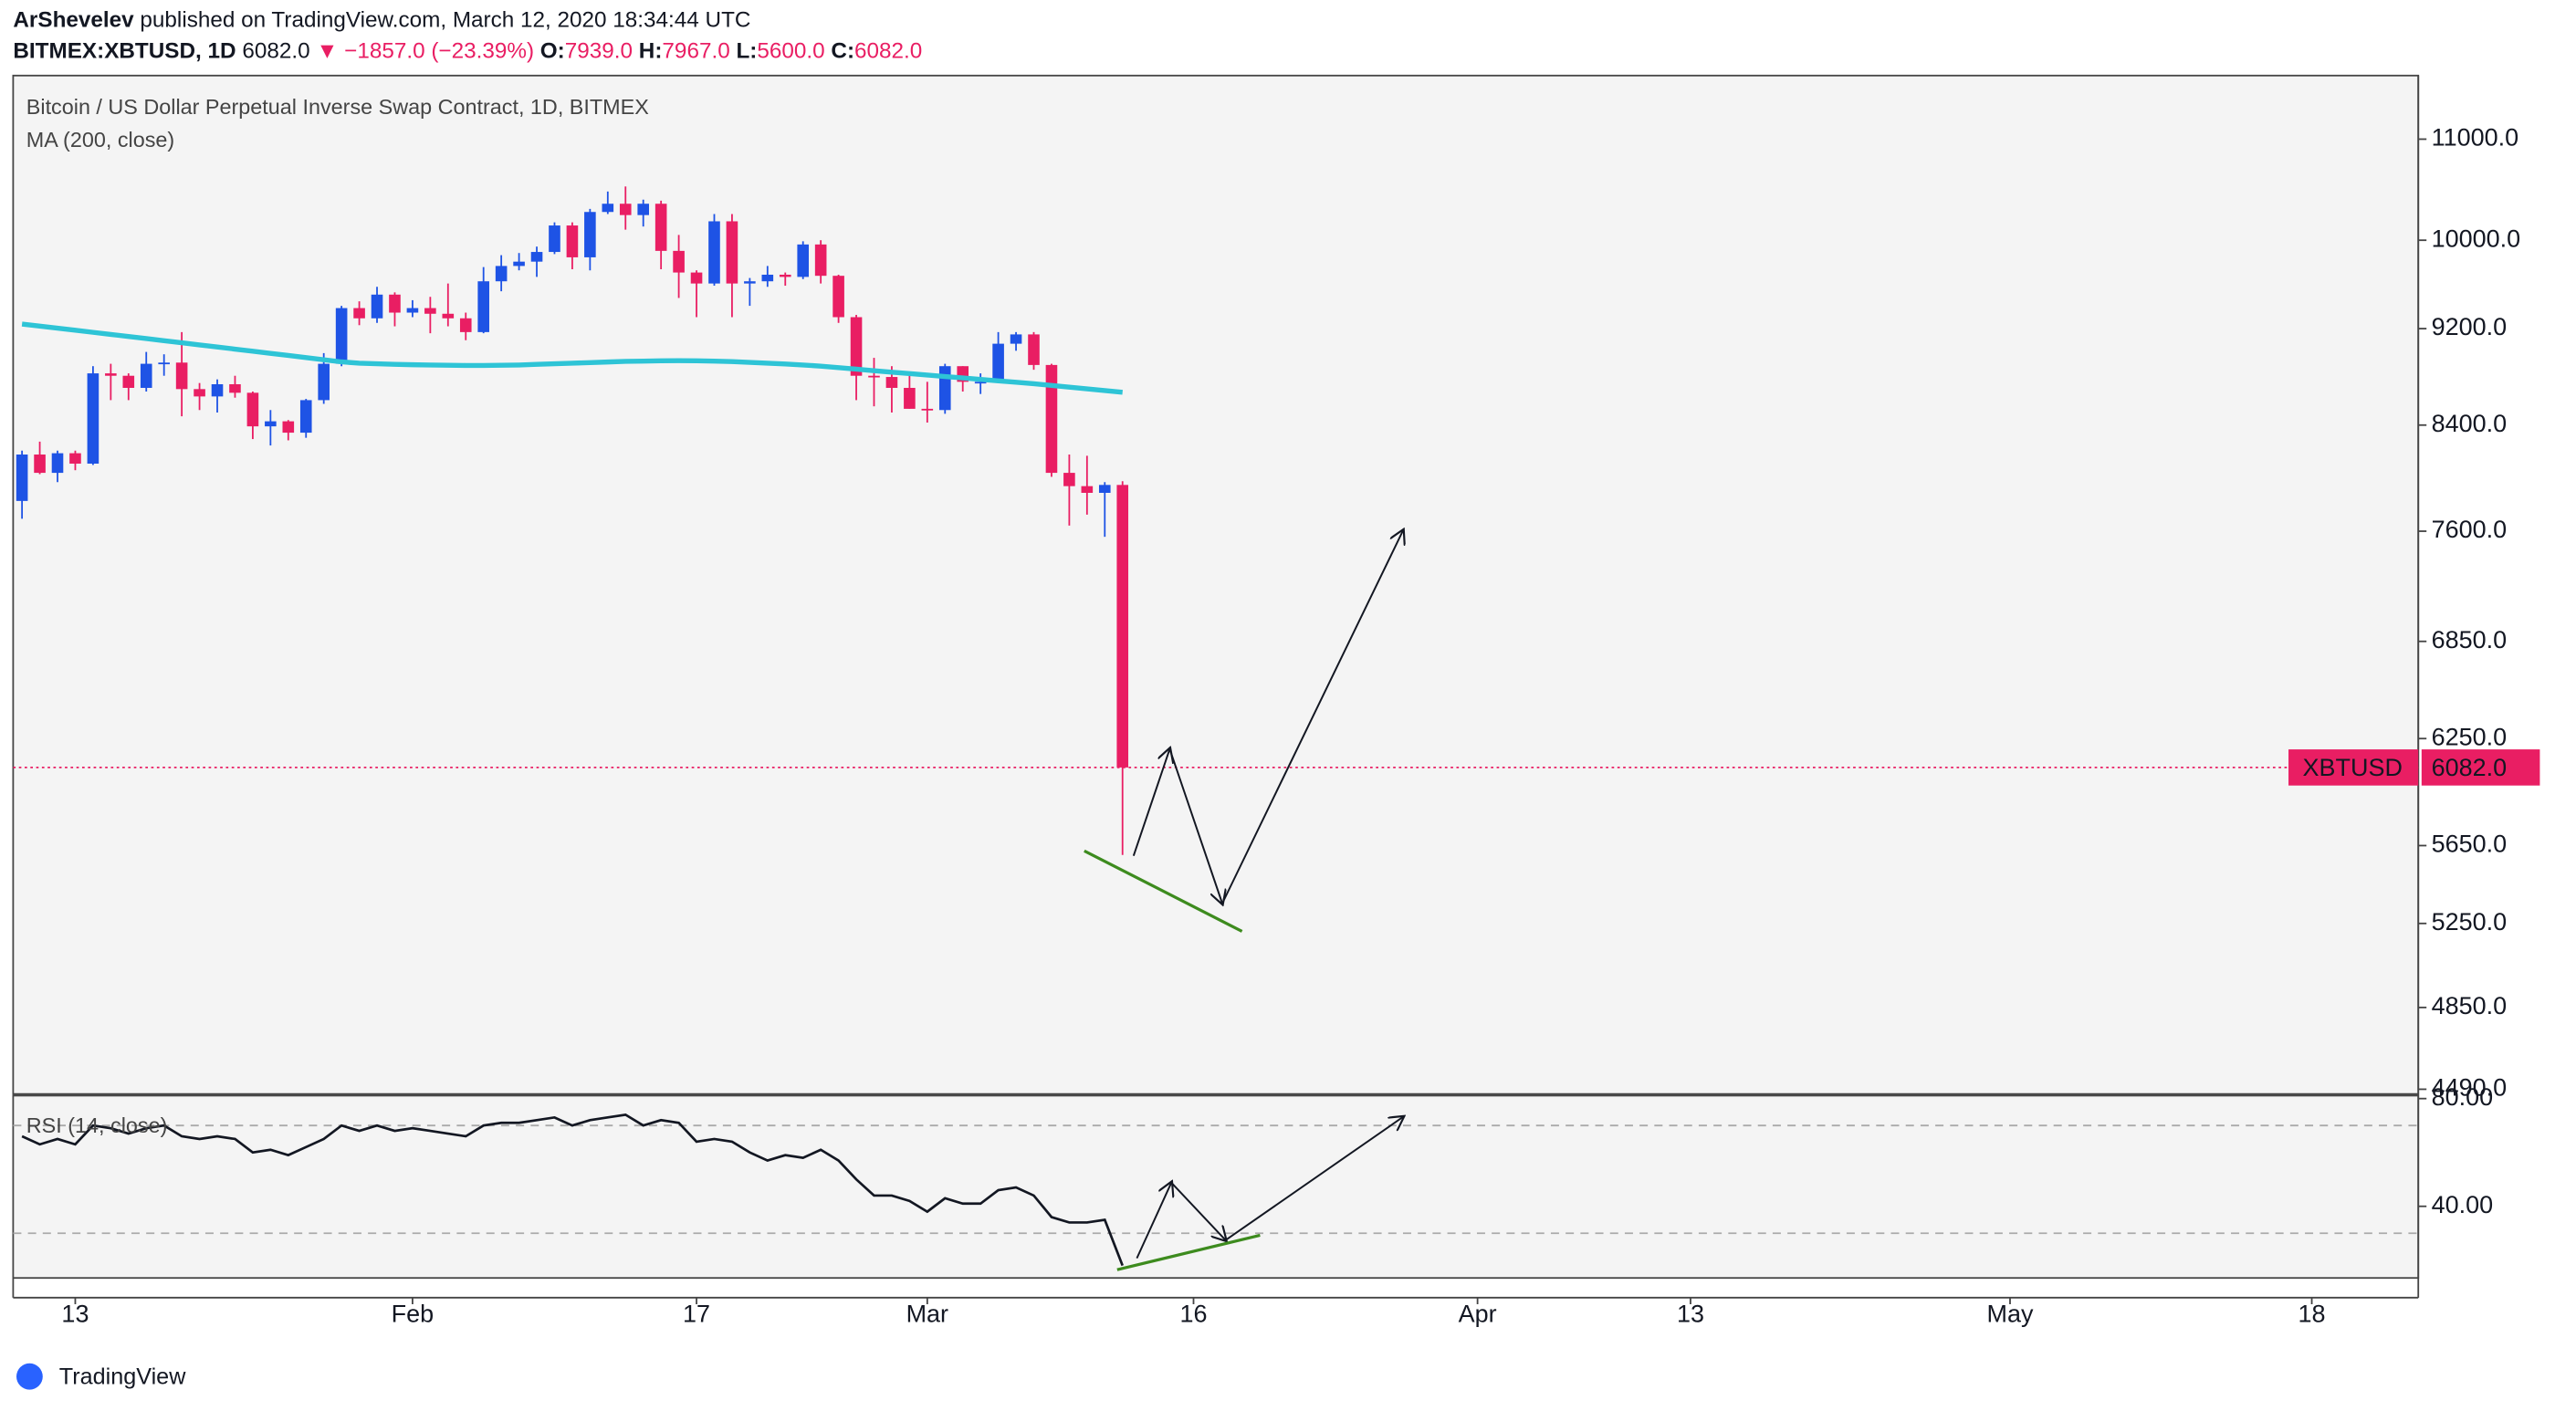  I want to click on symbol-badge-label: XBTUSD, so click(2353, 767).